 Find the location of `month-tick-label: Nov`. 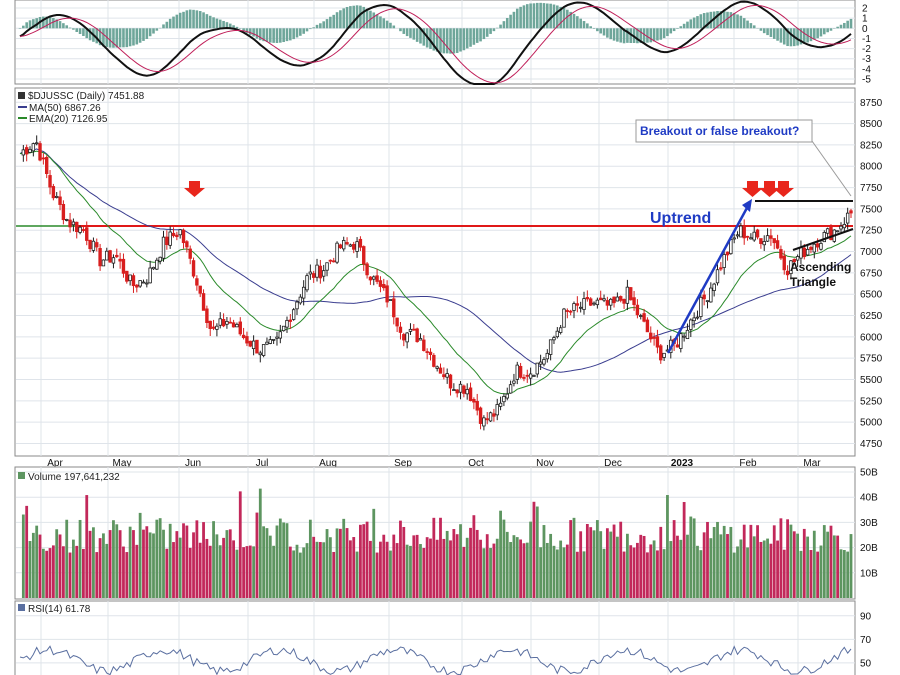

month-tick-label: Nov is located at coordinates (545, 463).